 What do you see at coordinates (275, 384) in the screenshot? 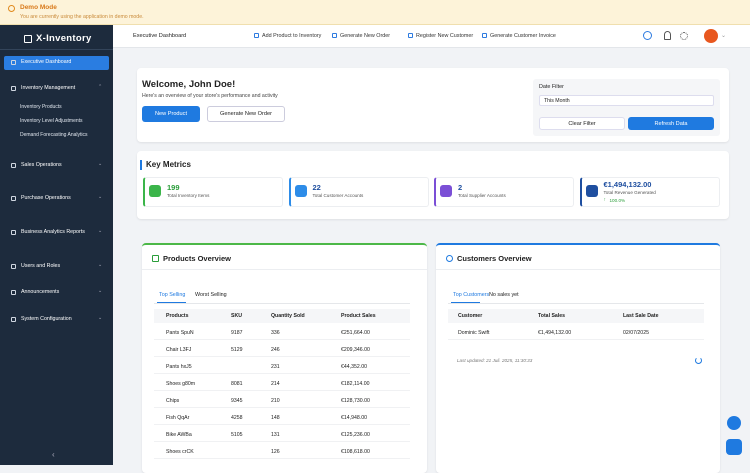
I see `table-cell: 214` at bounding box center [275, 384].